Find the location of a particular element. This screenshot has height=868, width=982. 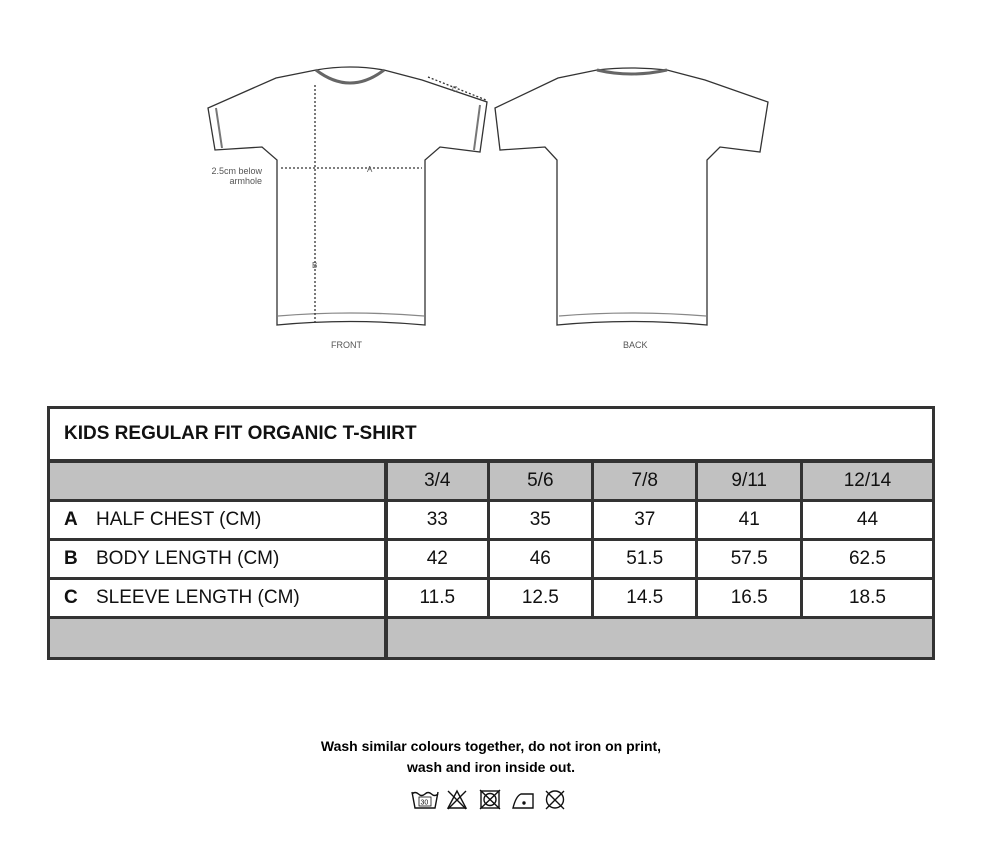

table-row: C SLEEVE LENGTH (CM) 11.5 12.5 14.5 16.5 18.5 is located at coordinates (491, 598).